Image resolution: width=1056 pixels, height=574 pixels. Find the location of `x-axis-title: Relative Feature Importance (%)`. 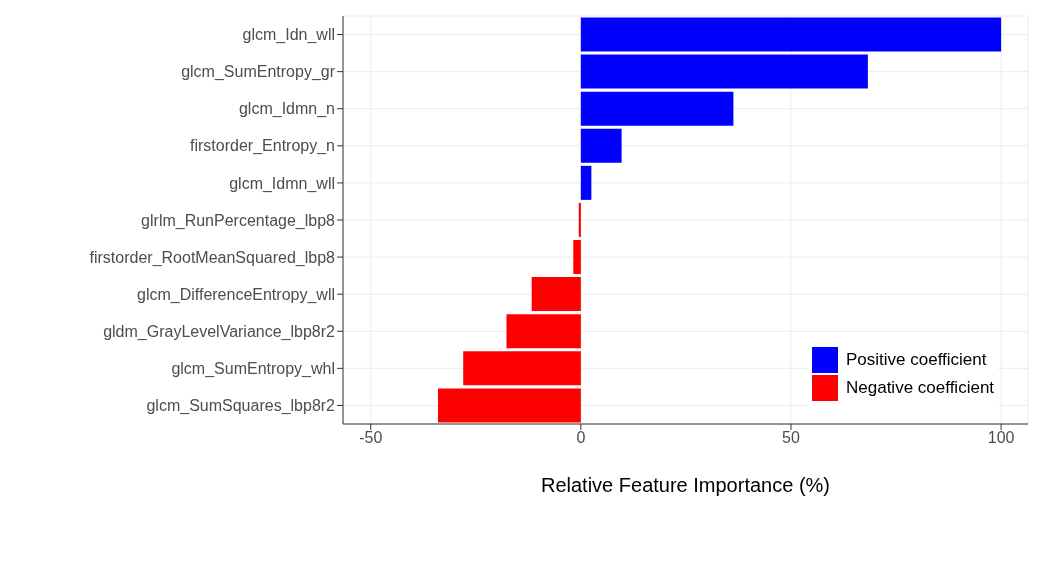

x-axis-title: Relative Feature Importance (%) is located at coordinates (685, 485).